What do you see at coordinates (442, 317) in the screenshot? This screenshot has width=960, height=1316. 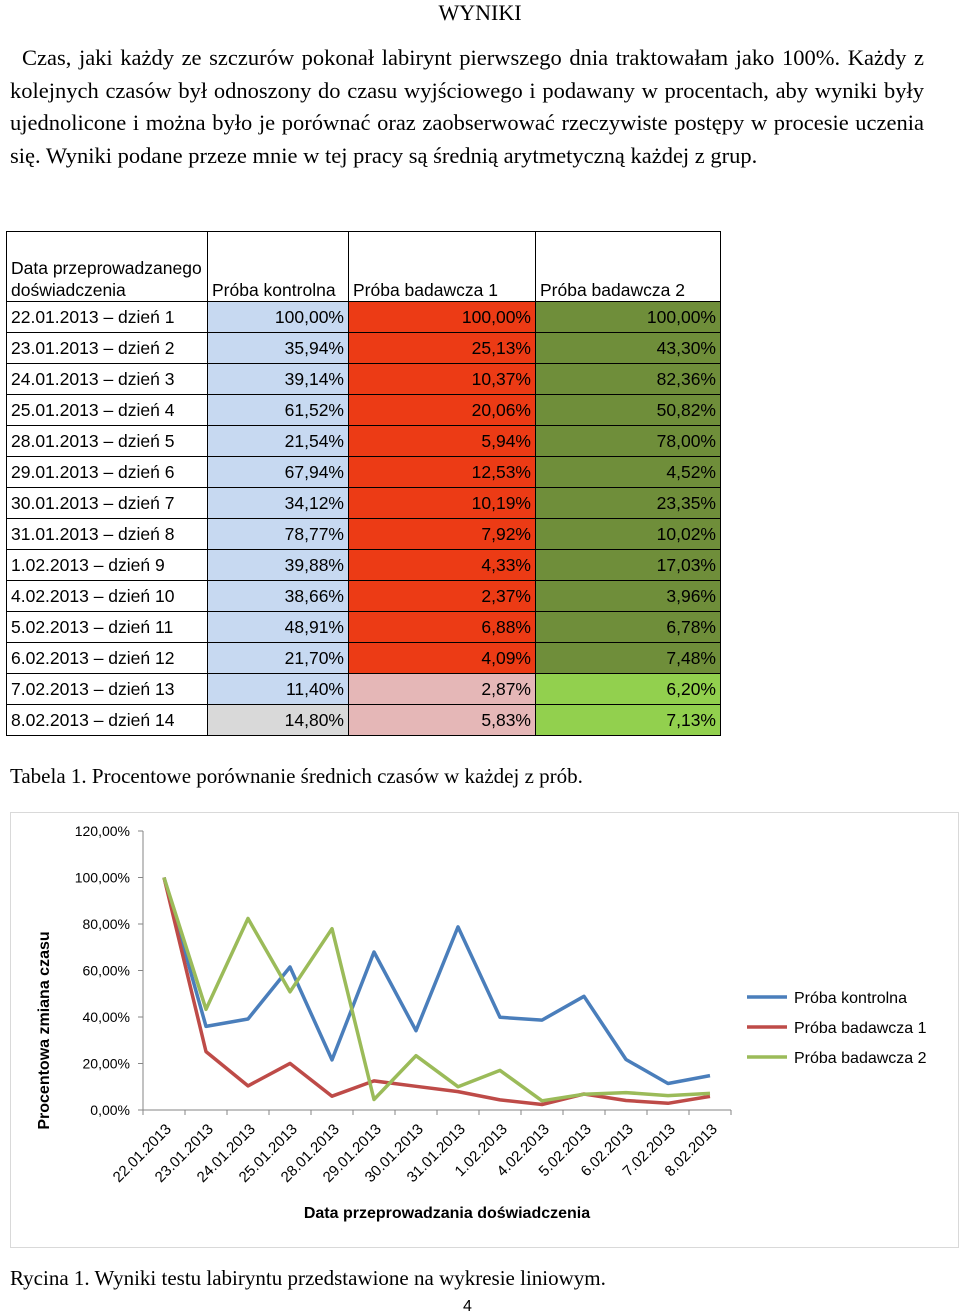 I see `cell-test1: 100,00%` at bounding box center [442, 317].